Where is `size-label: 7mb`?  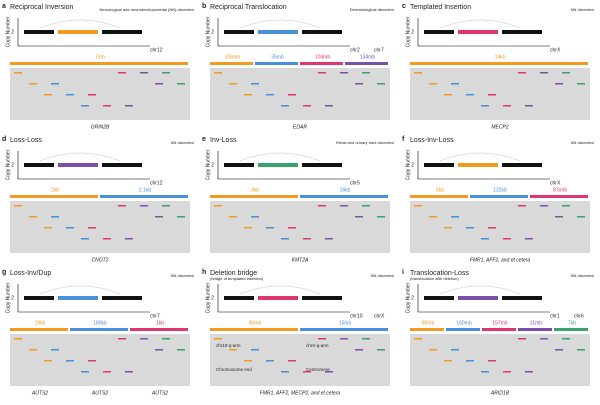 size-label: 7mb is located at coordinates (100, 57).